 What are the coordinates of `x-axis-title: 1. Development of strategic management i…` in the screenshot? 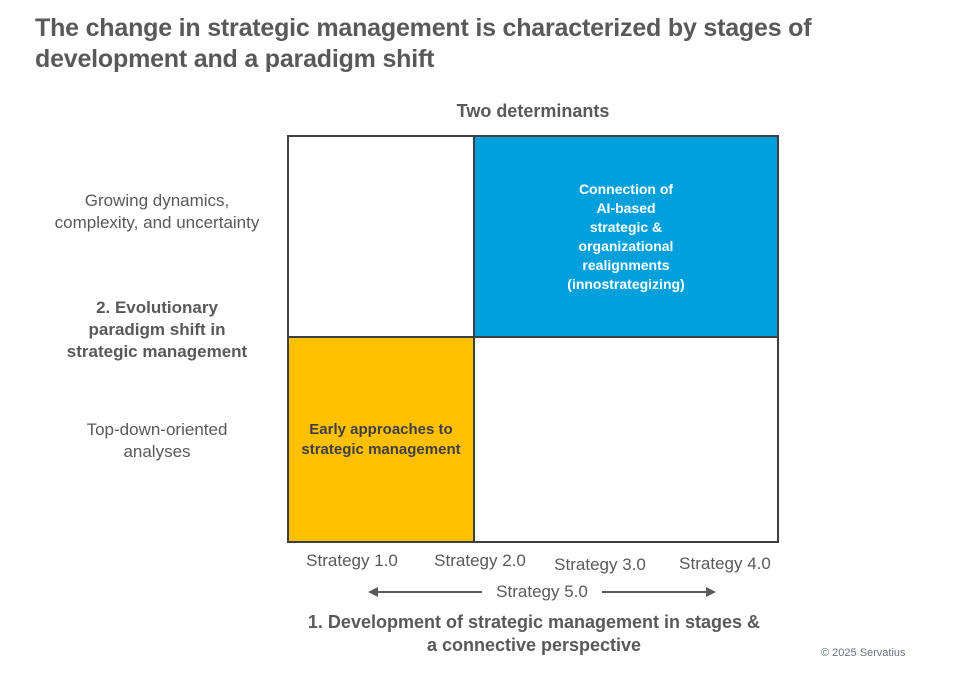 It's located at (534, 633).